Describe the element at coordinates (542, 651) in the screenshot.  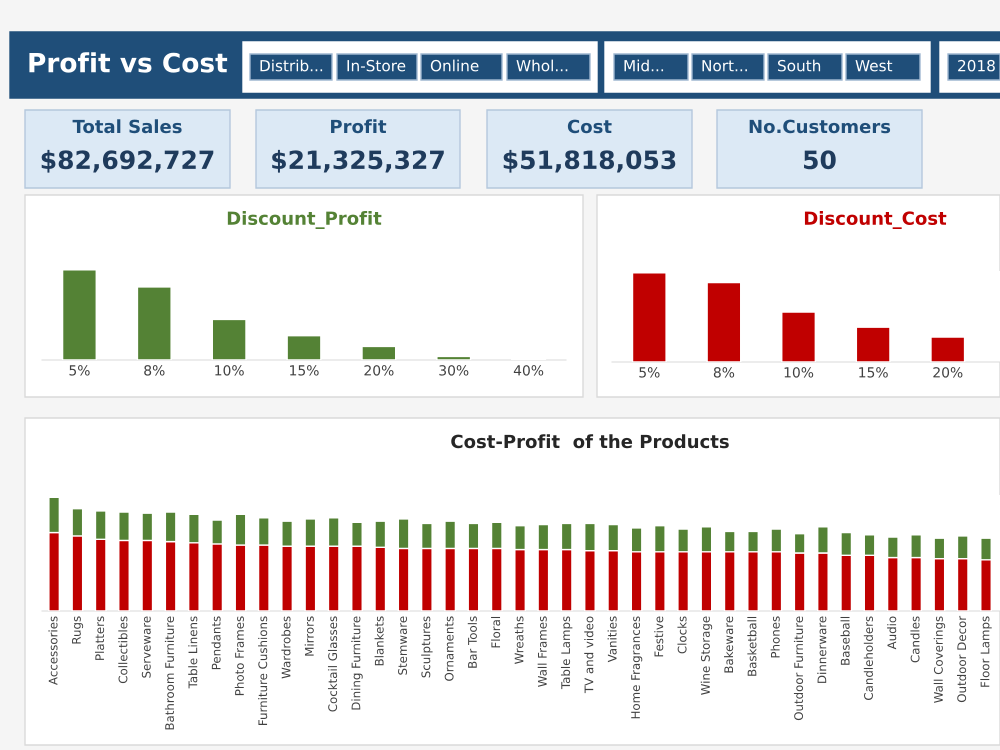
I see `x-tick-label: Wall Frames` at that location.